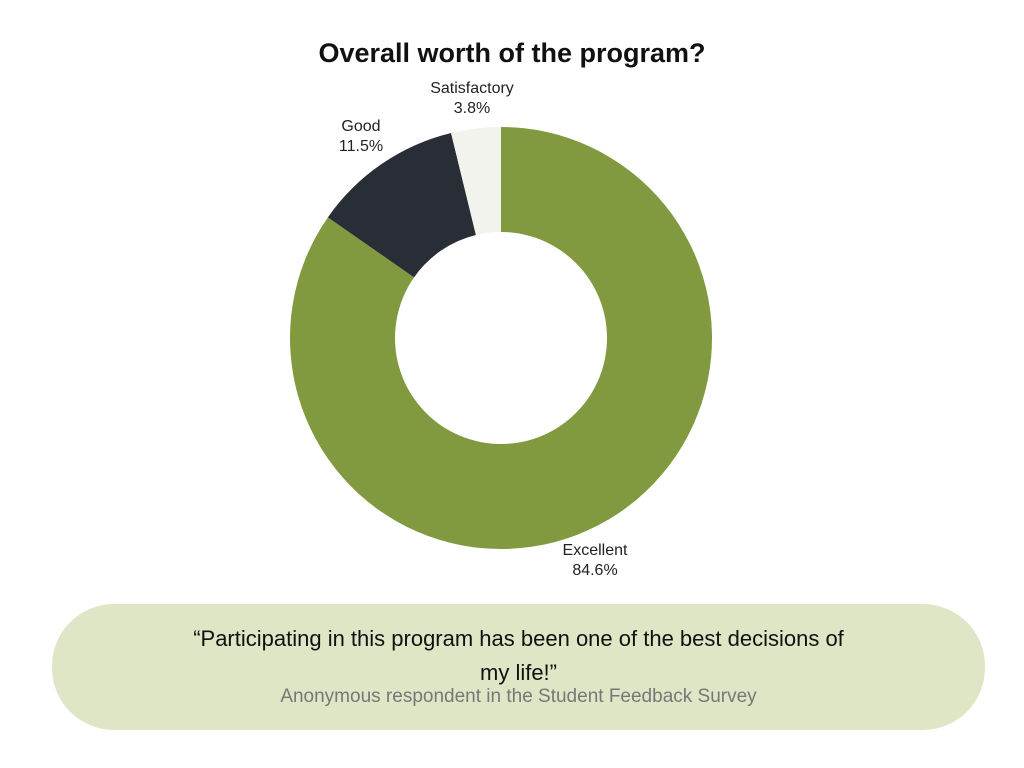  I want to click on label-good-name: Good, so click(361, 126).